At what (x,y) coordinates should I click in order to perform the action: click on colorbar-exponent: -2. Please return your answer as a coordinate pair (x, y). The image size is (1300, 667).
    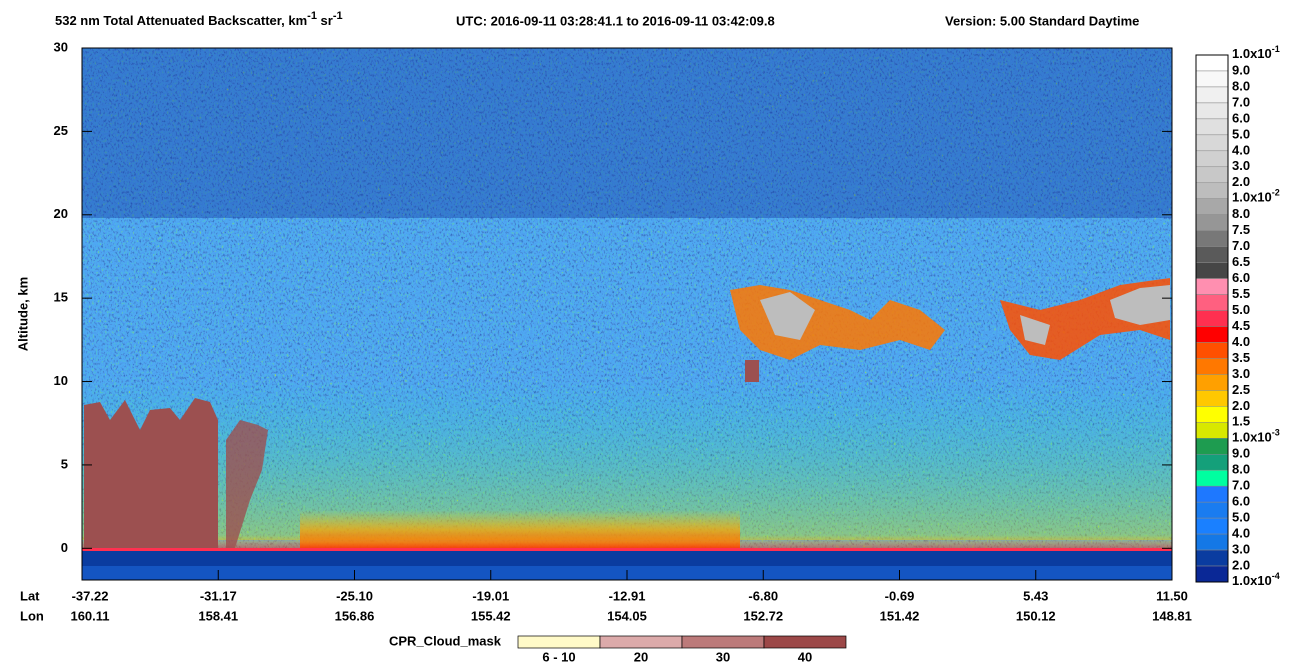
    Looking at the image, I should click on (1276, 193).